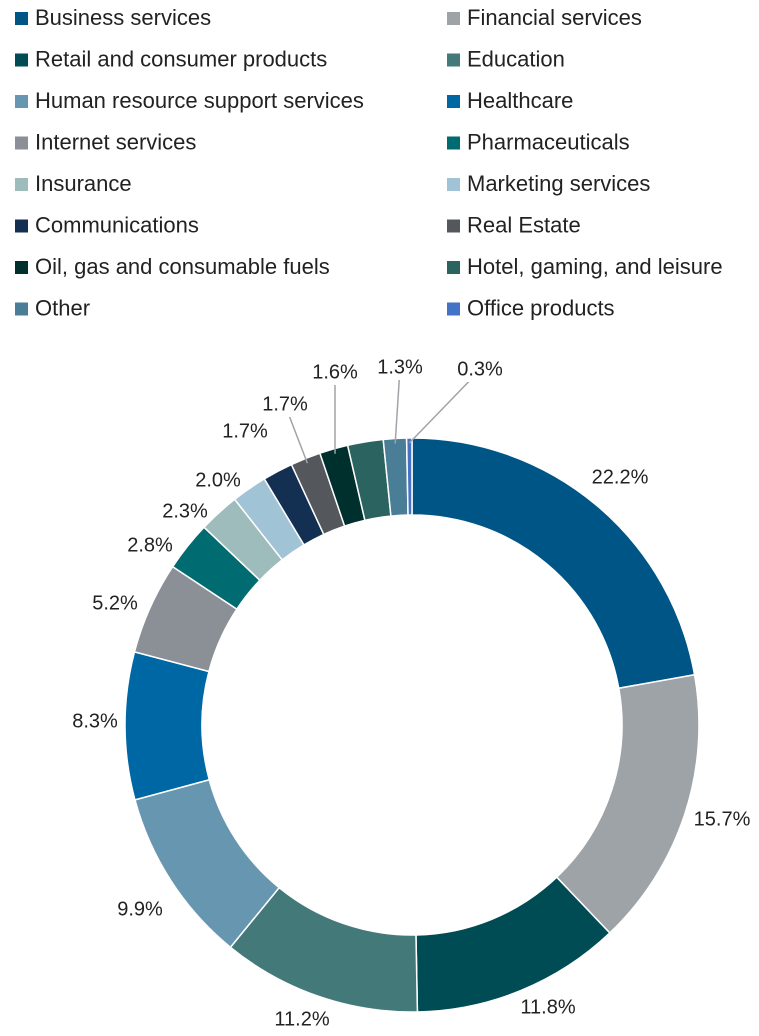 This screenshot has height=1036, width=759. Describe the element at coordinates (117, 224) in the screenshot. I see `legend-label: Communications` at that location.